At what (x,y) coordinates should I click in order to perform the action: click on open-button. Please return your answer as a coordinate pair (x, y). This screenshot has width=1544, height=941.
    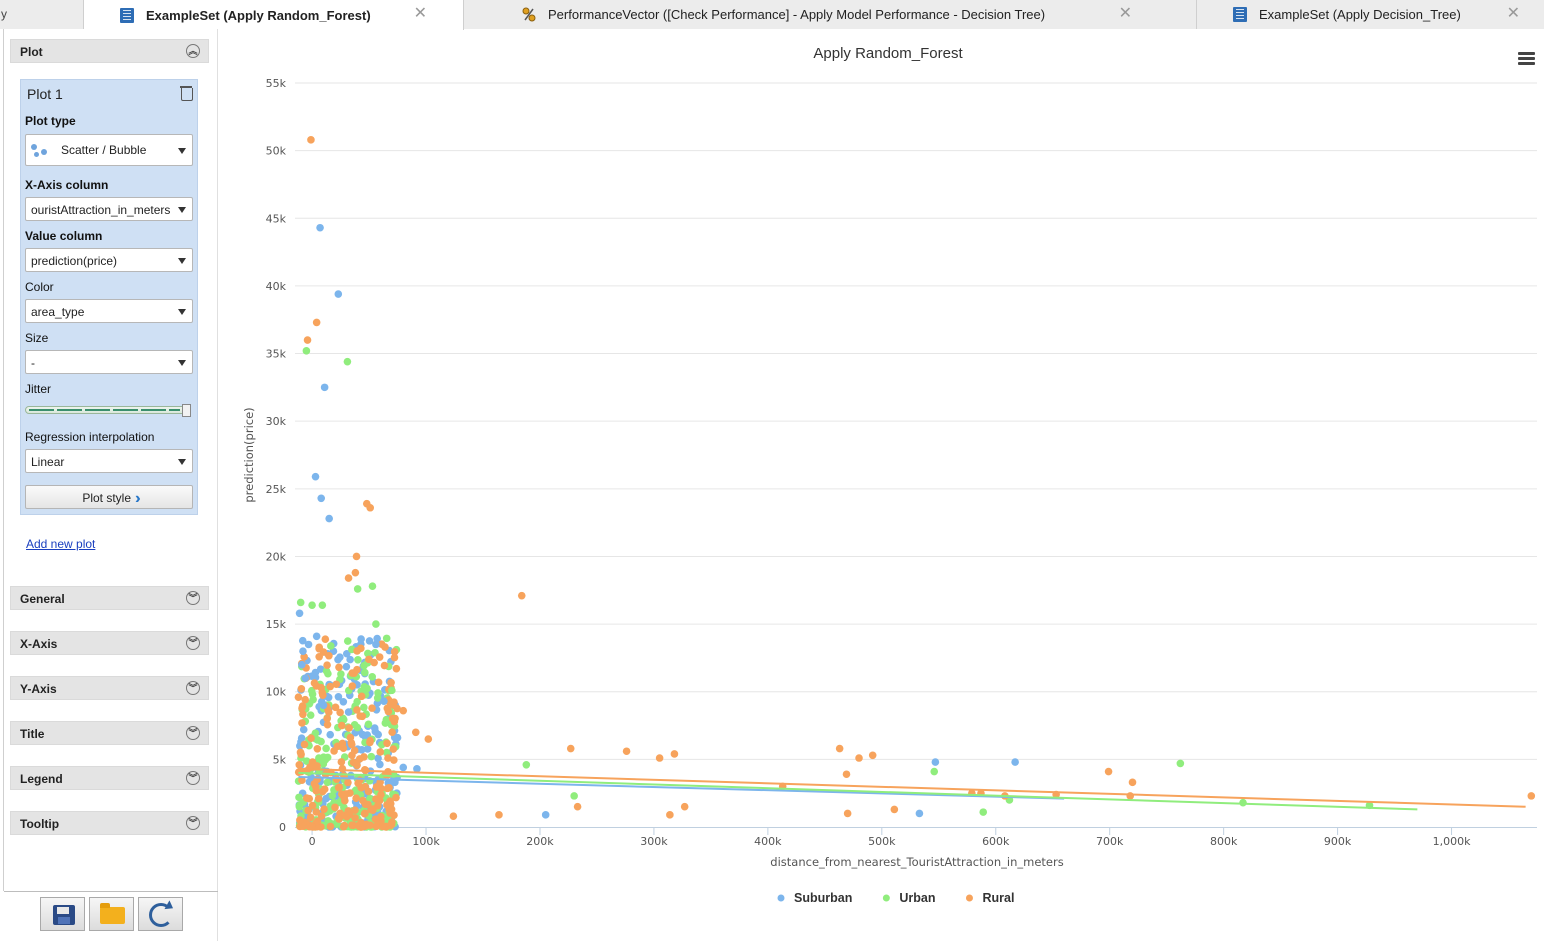
    Looking at the image, I should click on (111, 914).